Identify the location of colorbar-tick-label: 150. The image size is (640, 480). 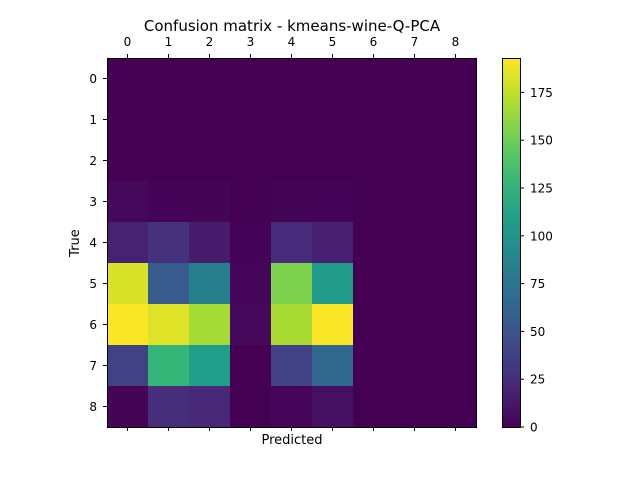
(541, 141).